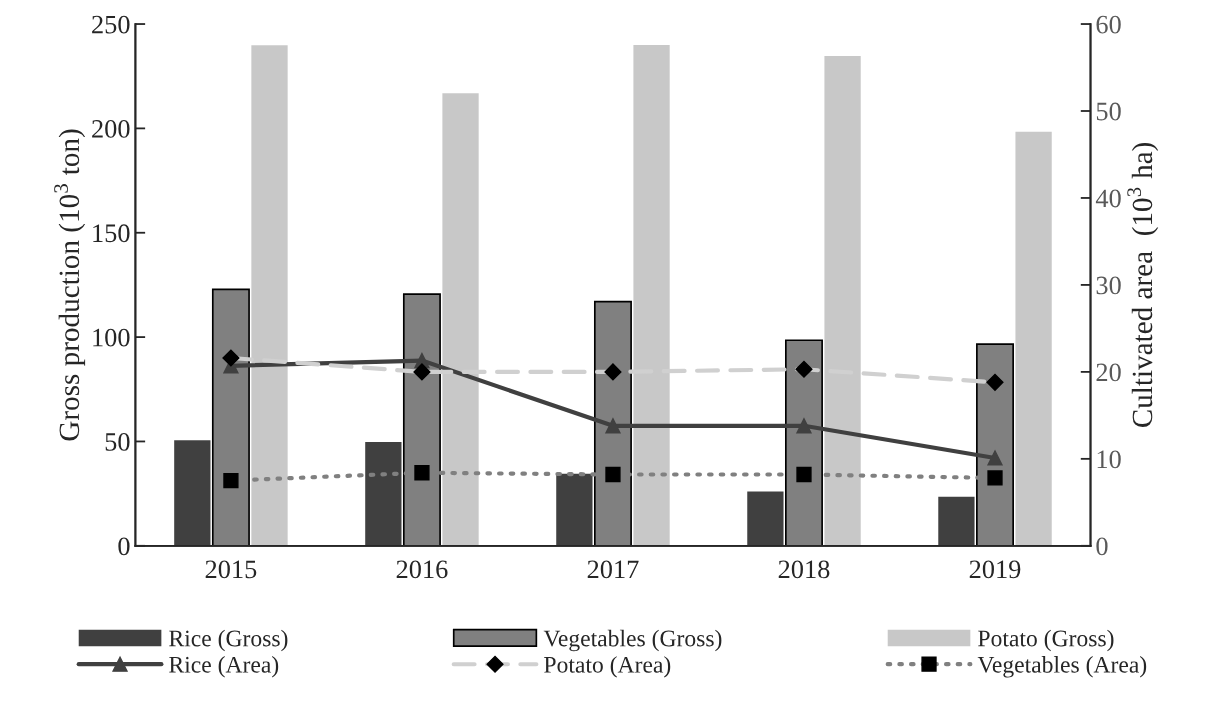  Describe the element at coordinates (422, 569) in the screenshot. I see `x-tick-label: 2016` at that location.